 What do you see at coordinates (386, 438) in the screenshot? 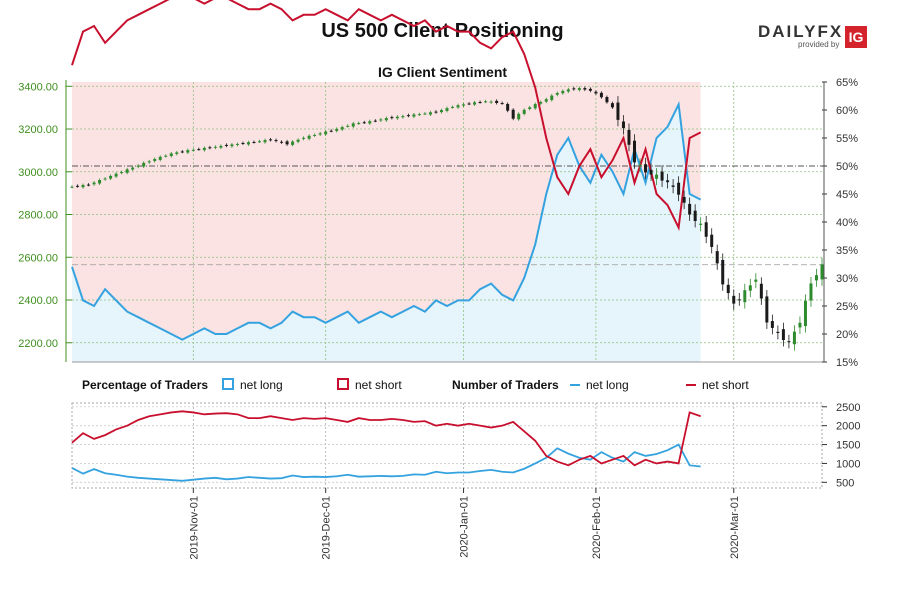
I see `net-short-traders-line` at bounding box center [386, 438].